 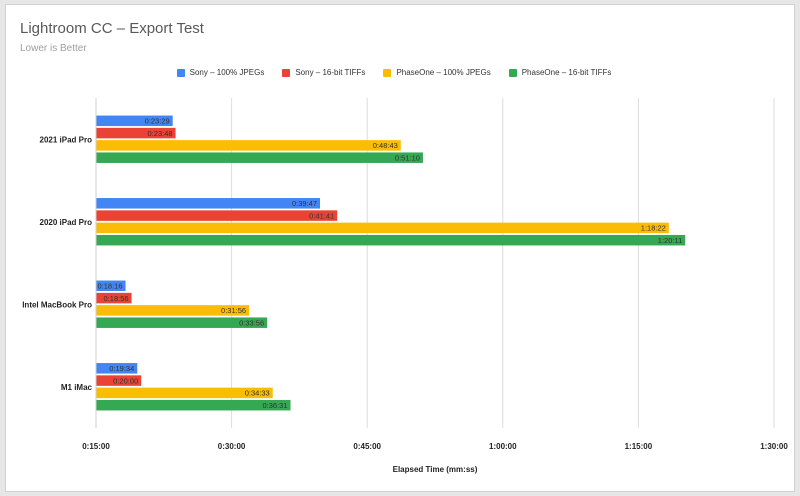 I want to click on x-tick-label: 0:45:00, so click(x=367, y=446).